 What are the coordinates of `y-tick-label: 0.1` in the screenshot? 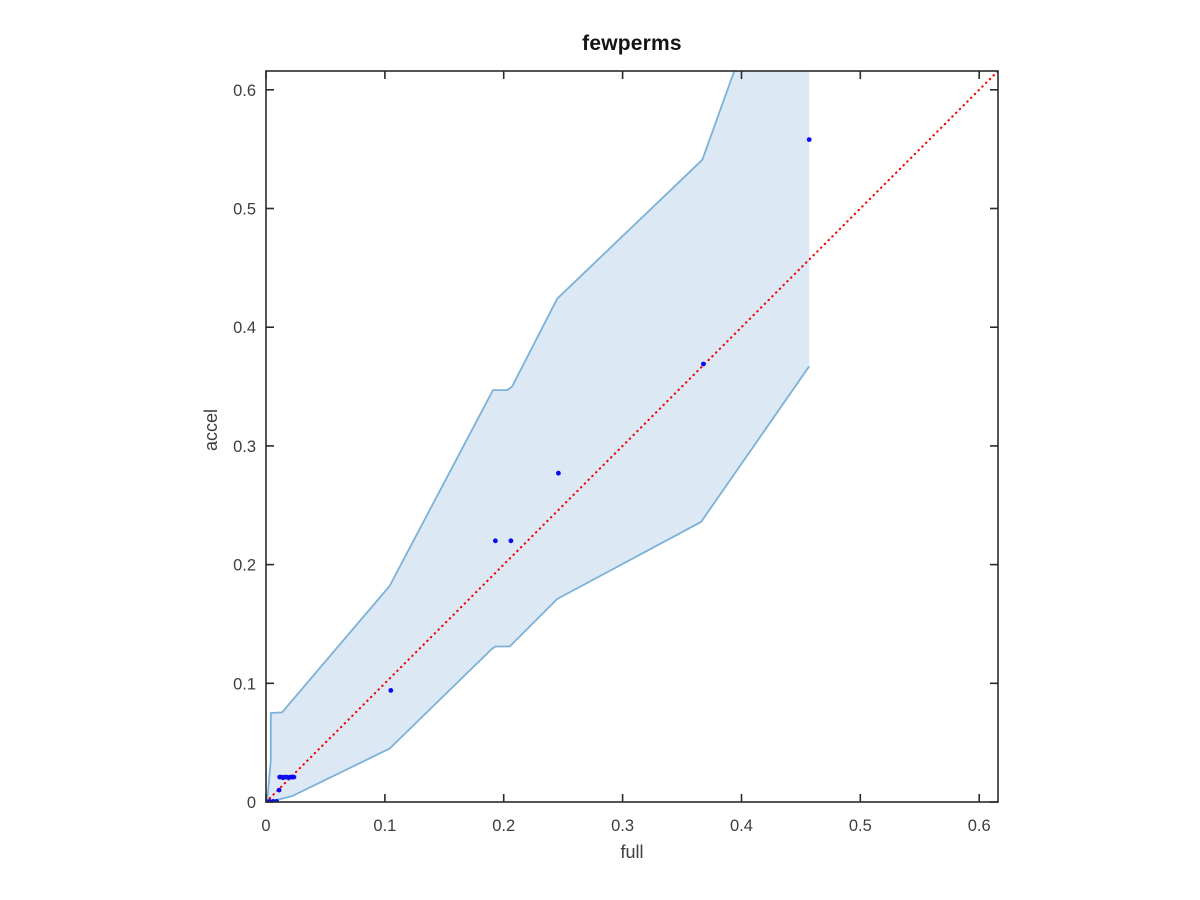 It's located at (244, 684).